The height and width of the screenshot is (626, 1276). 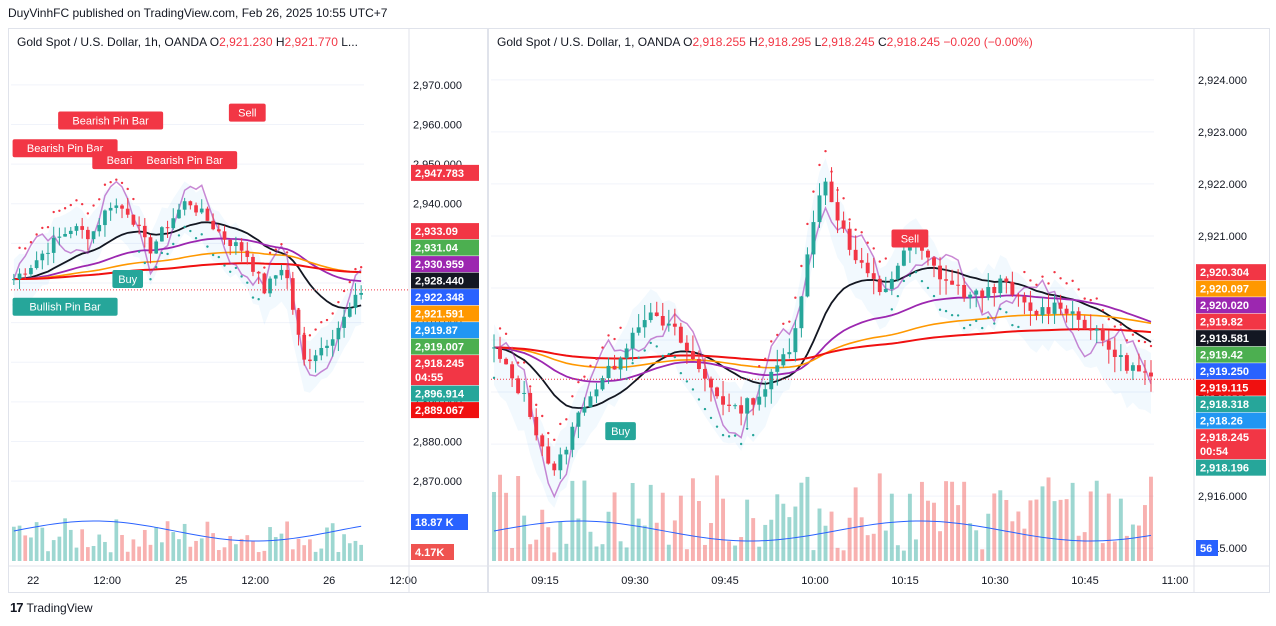 What do you see at coordinates (65, 306) in the screenshot?
I see `signal-label-box` at bounding box center [65, 306].